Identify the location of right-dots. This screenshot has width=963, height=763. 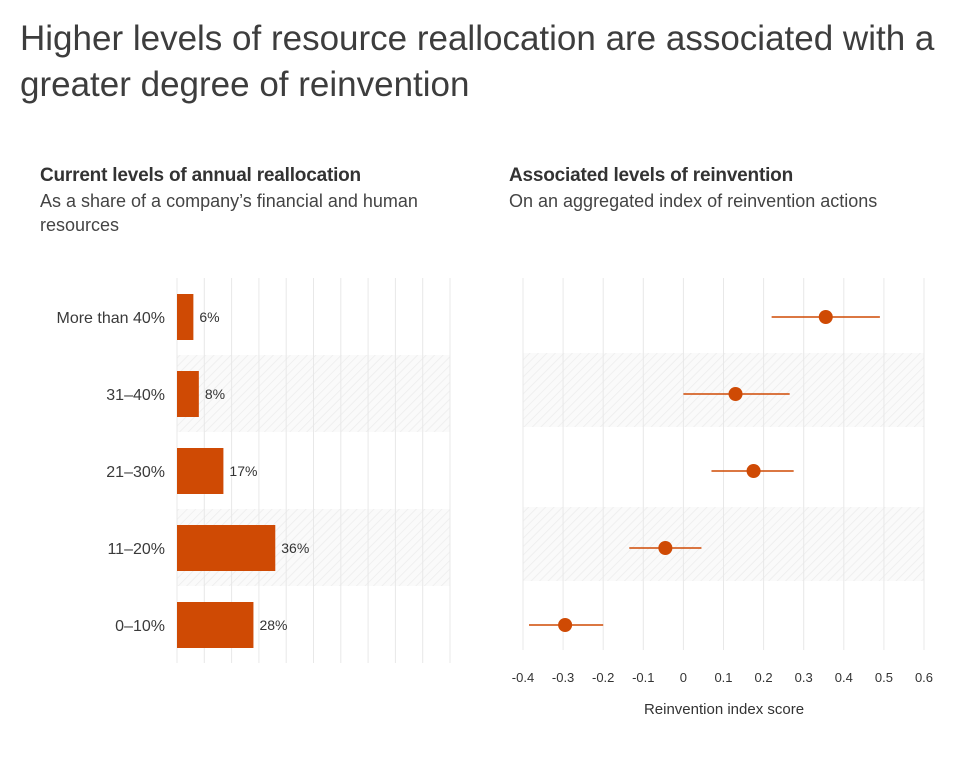
(695, 471).